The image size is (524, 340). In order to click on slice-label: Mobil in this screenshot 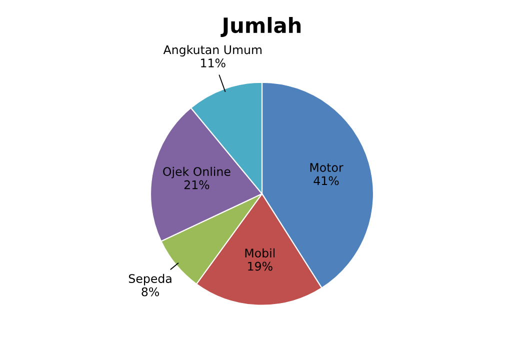, I will do `click(260, 253)`.